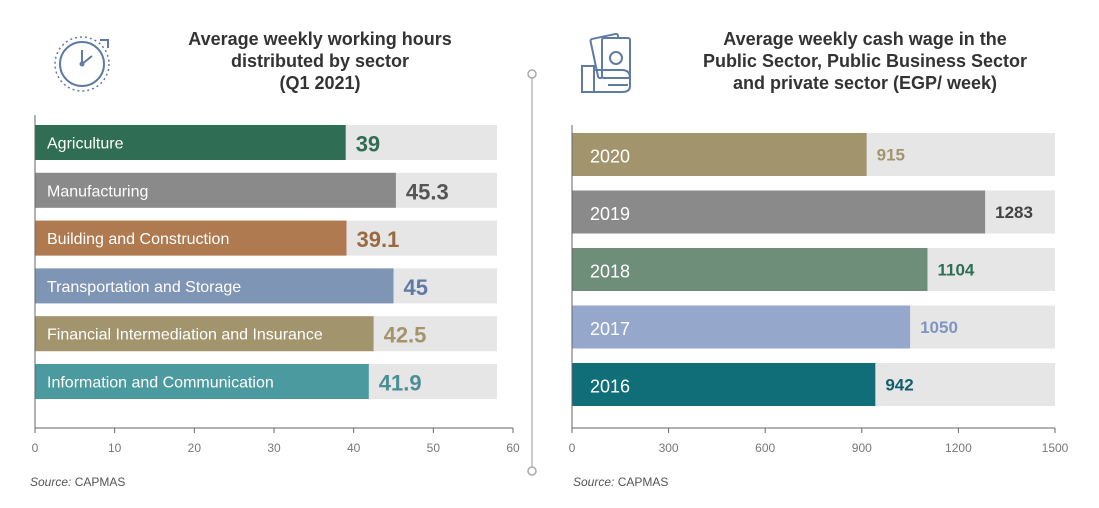  Describe the element at coordinates (606, 62) in the screenshot. I see `money-hand-icon` at that location.